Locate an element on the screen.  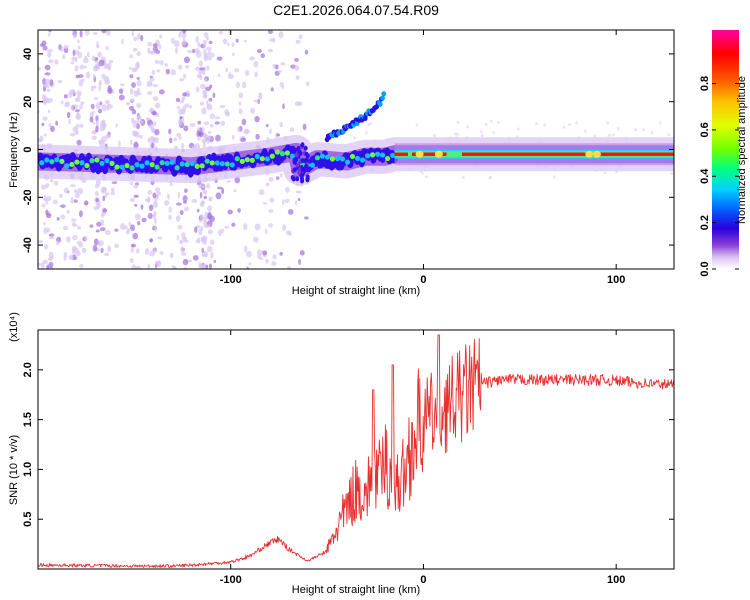
snr-scale-label: (x10⁴) is located at coordinates (14, 327).